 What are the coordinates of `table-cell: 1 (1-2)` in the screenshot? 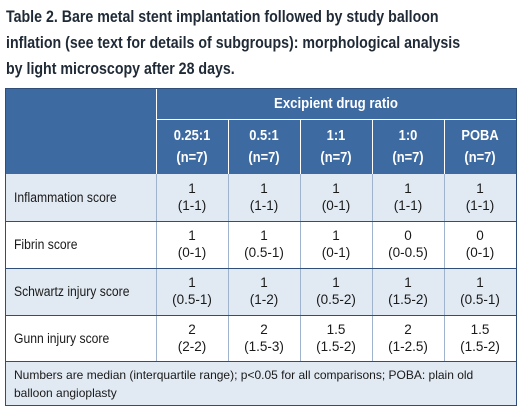 It's located at (264, 291).